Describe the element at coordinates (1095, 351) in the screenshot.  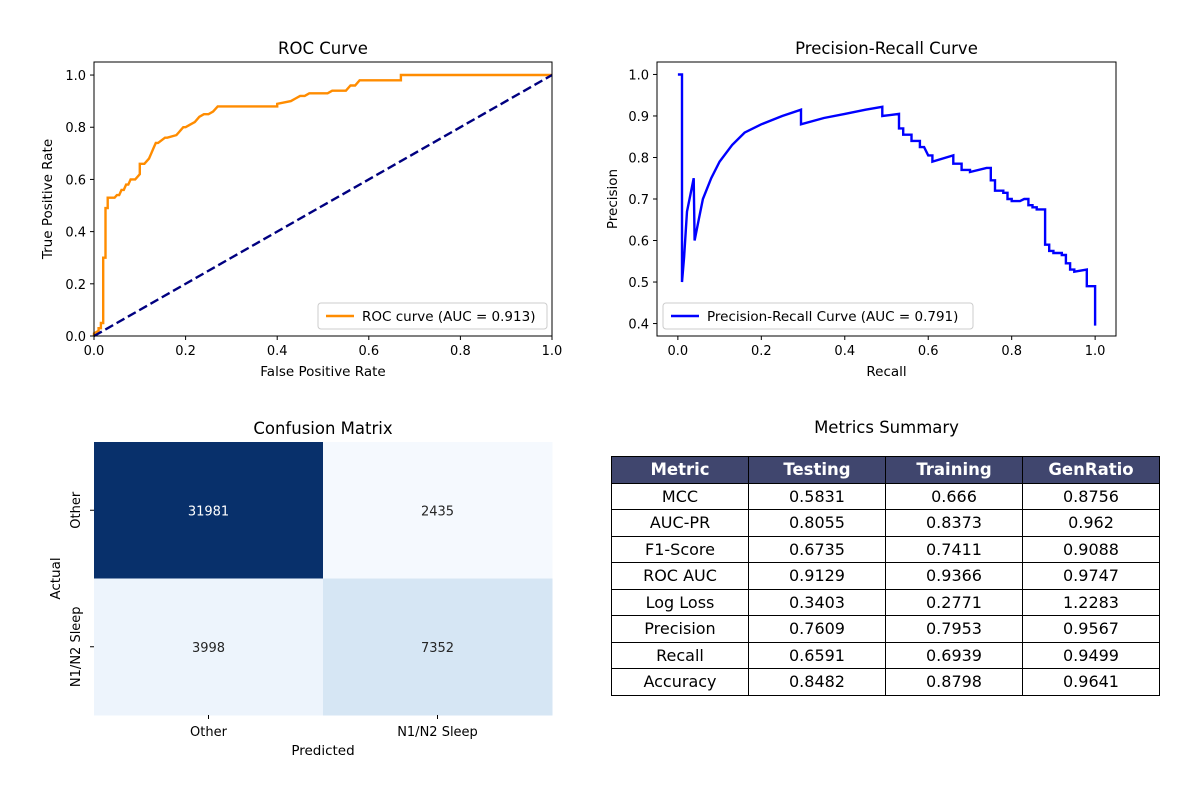
I see `pr-xtick-label: 1.0` at that location.